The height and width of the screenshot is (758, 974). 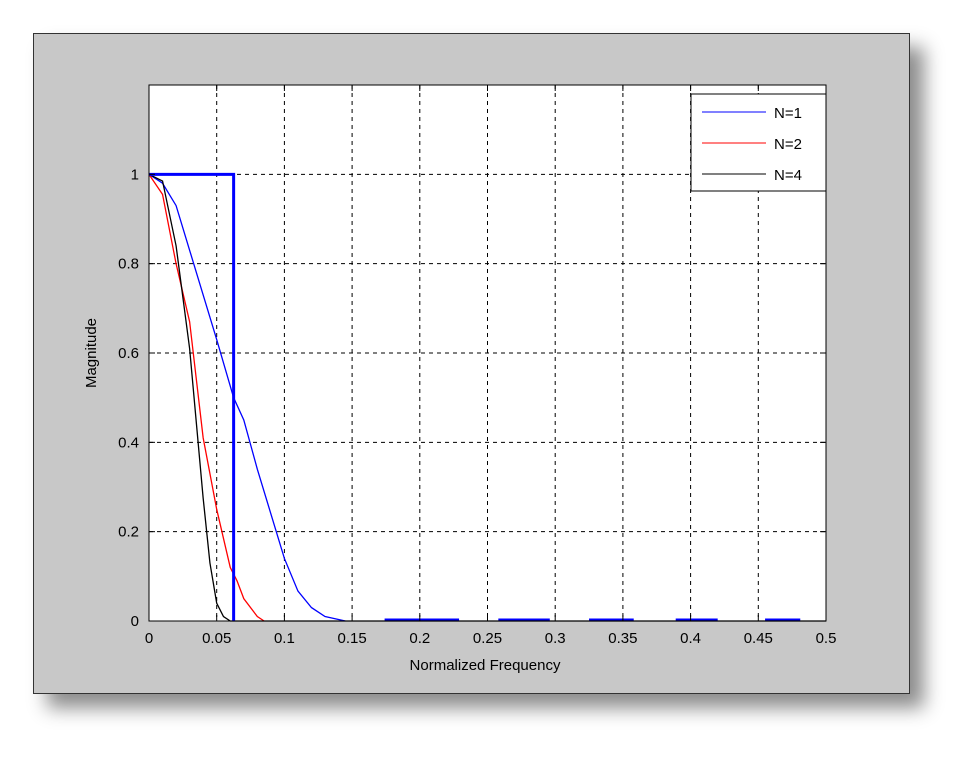 What do you see at coordinates (135, 174) in the screenshot?
I see `y-tick-label: 1` at bounding box center [135, 174].